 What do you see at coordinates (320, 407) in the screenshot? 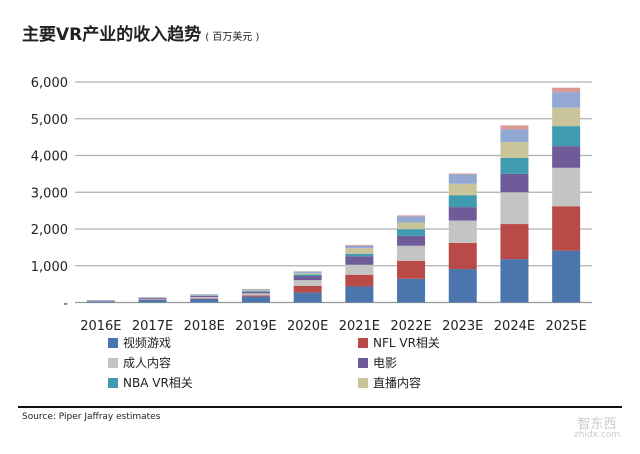
I see `divider-line` at bounding box center [320, 407].